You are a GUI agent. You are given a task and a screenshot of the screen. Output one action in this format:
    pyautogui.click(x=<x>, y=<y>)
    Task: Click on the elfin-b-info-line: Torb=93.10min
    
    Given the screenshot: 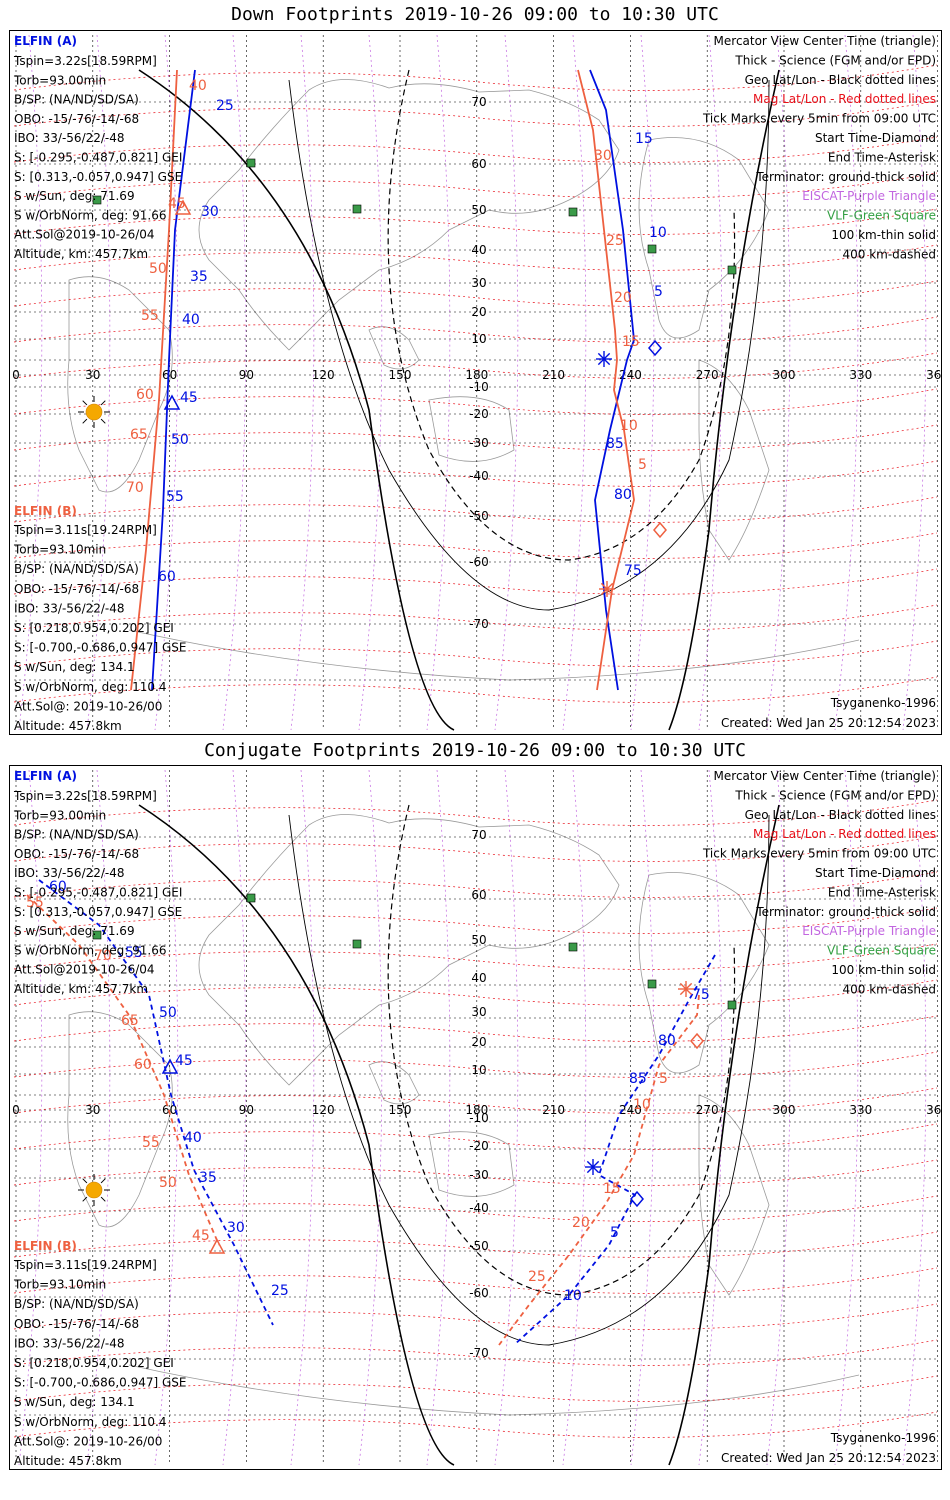 What is the action you would take?
    pyautogui.click(x=59, y=1285)
    